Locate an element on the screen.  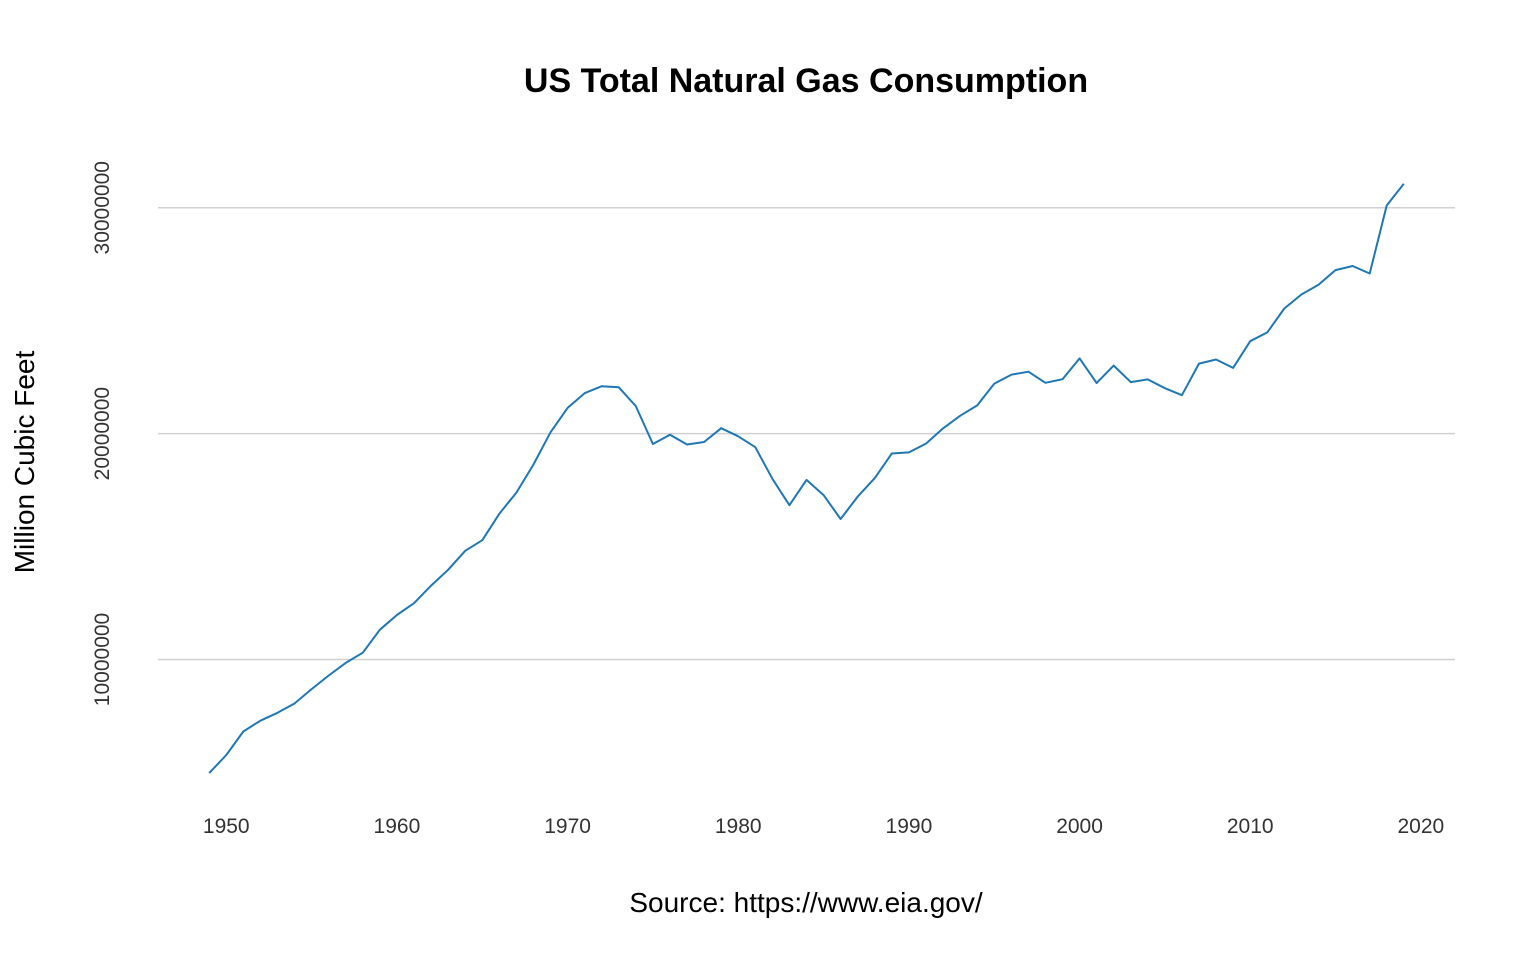
y-tick-label: 30000000 is located at coordinates (102, 207).